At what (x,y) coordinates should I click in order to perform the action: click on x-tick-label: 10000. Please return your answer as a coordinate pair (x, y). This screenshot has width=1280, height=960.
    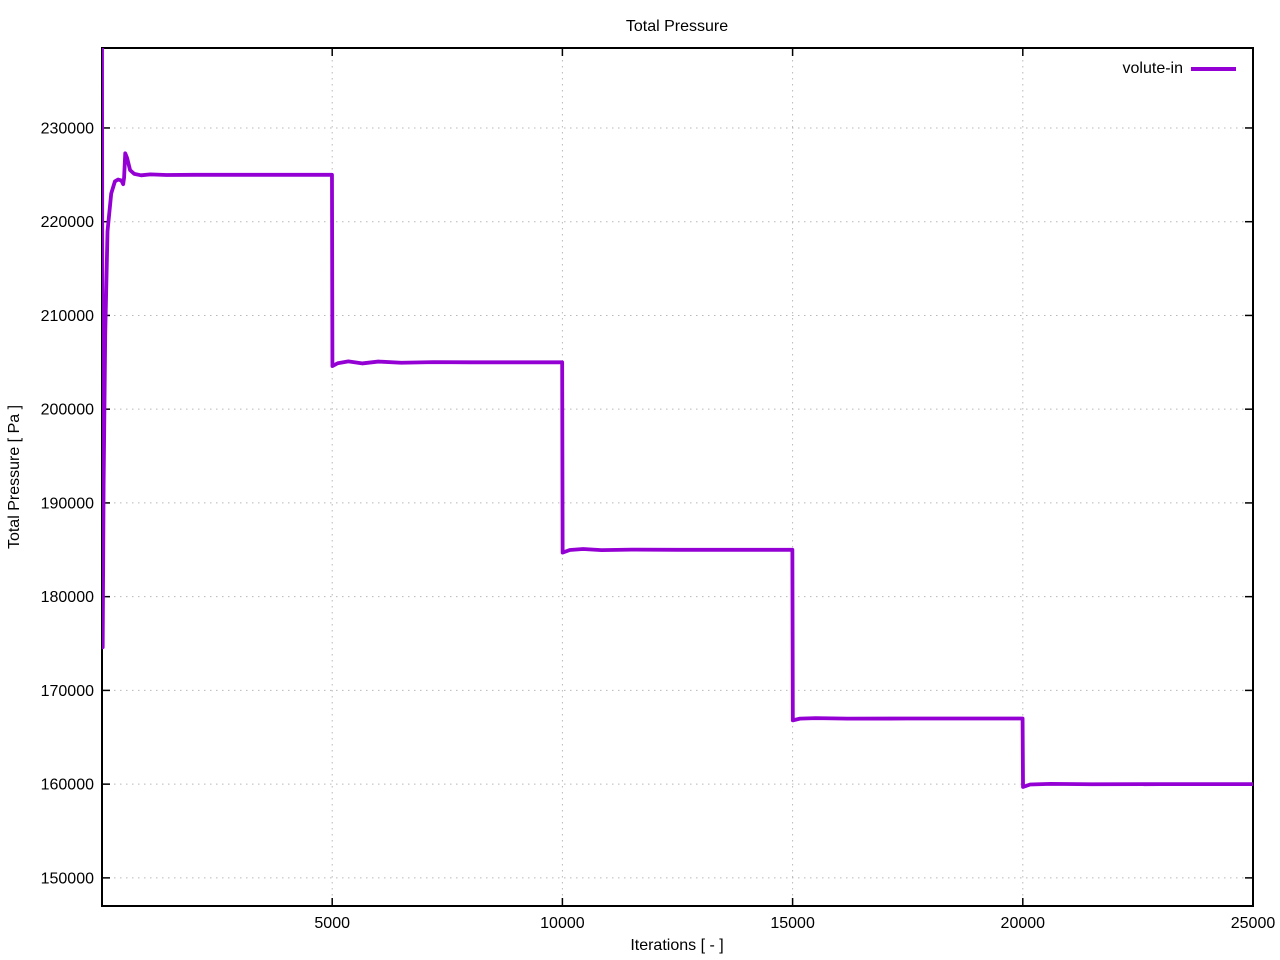
    Looking at the image, I should click on (562, 923).